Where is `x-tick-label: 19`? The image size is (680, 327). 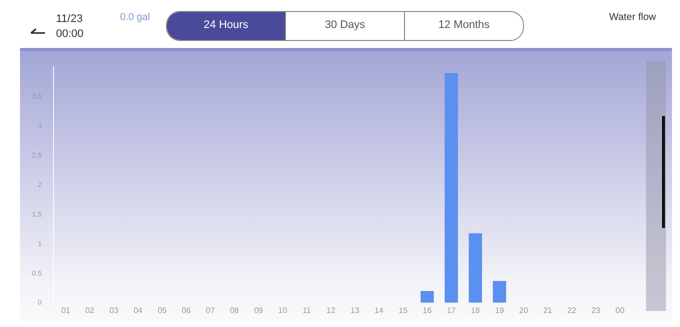 x-tick-label: 19 is located at coordinates (499, 310).